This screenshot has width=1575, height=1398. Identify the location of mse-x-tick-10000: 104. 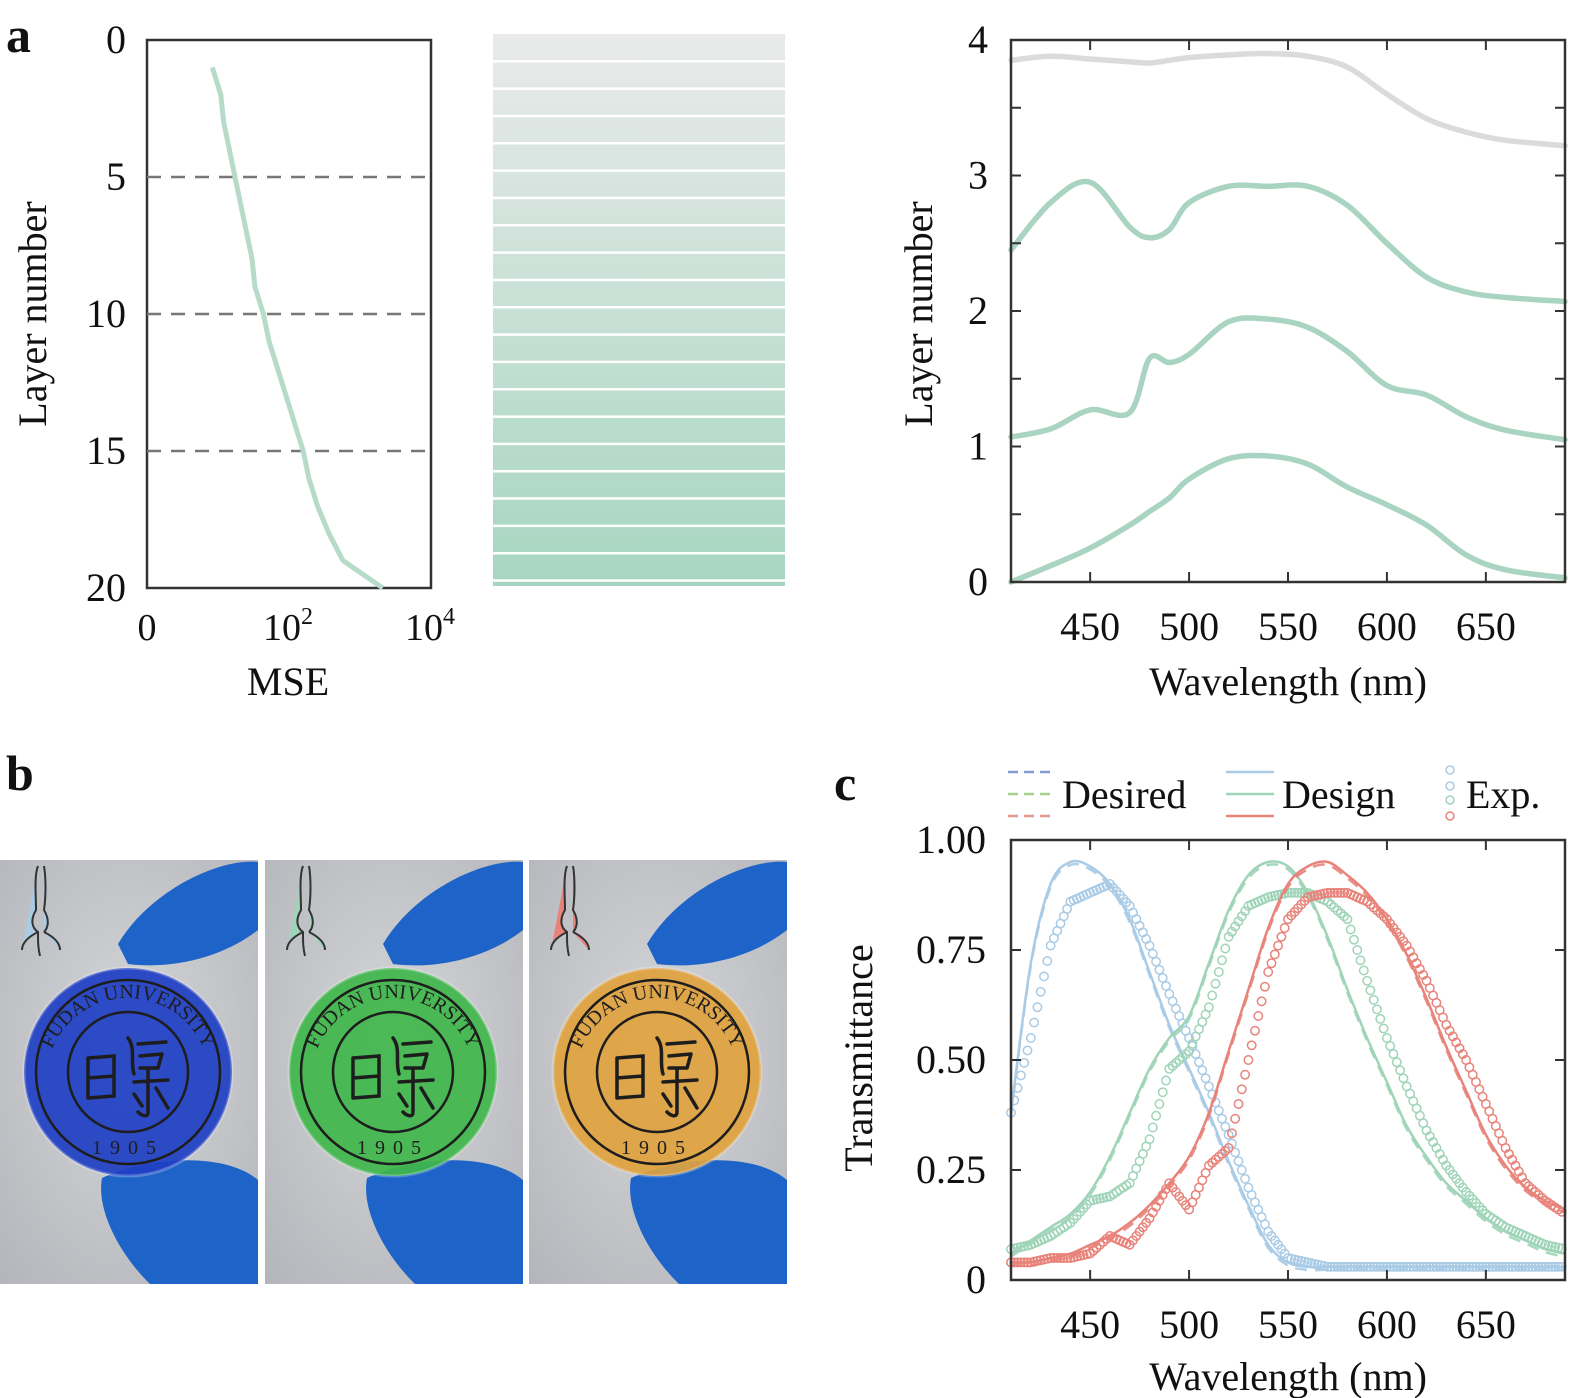
(430, 626).